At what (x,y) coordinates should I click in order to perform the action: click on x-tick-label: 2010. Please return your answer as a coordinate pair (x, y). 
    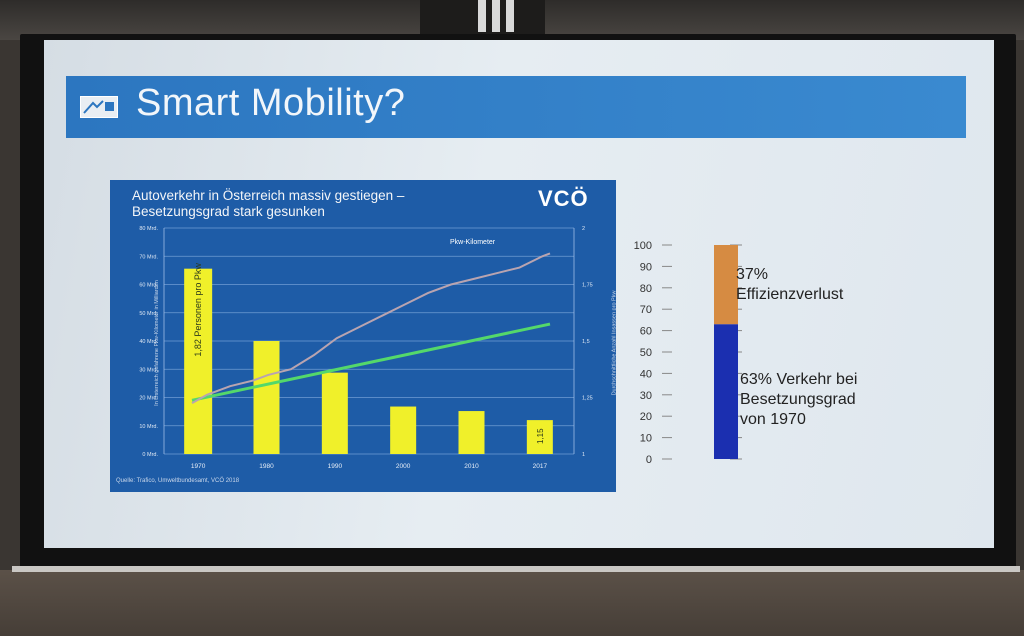
    Looking at the image, I should click on (471, 466).